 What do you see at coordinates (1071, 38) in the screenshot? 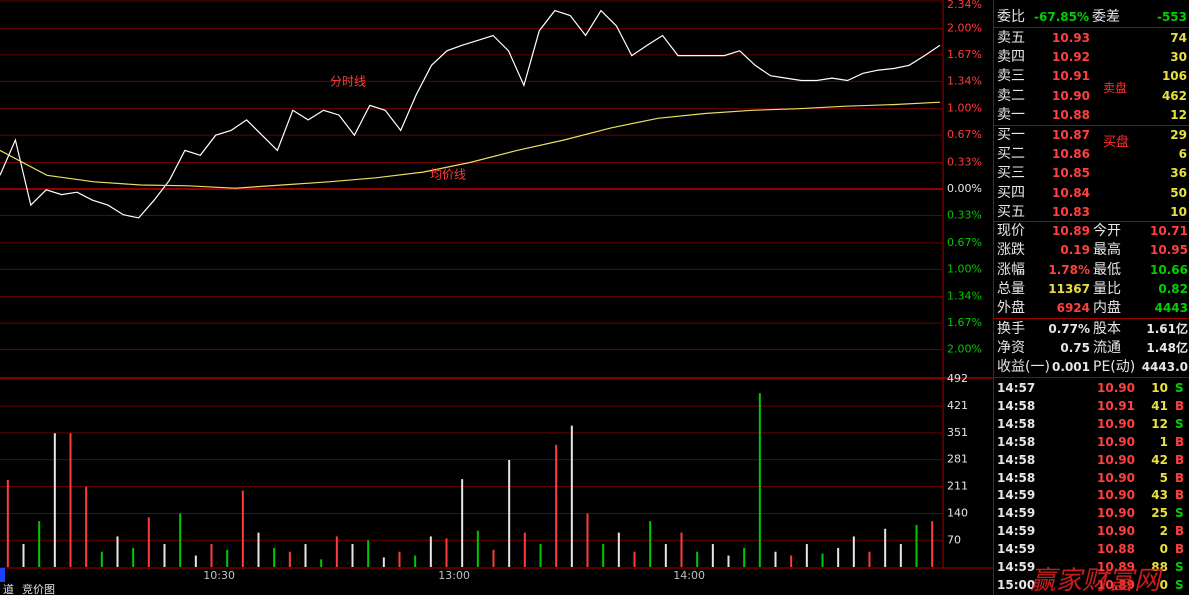
I see `book-price: 10.93` at bounding box center [1071, 38].